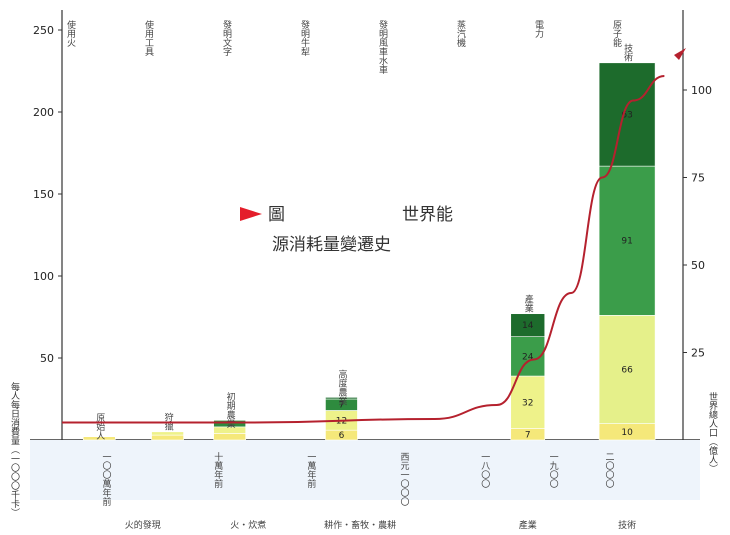 The width and height of the screenshot is (730, 535). What do you see at coordinates (528, 525) in the screenshot?
I see `footer-era-3: 產業` at bounding box center [528, 525].